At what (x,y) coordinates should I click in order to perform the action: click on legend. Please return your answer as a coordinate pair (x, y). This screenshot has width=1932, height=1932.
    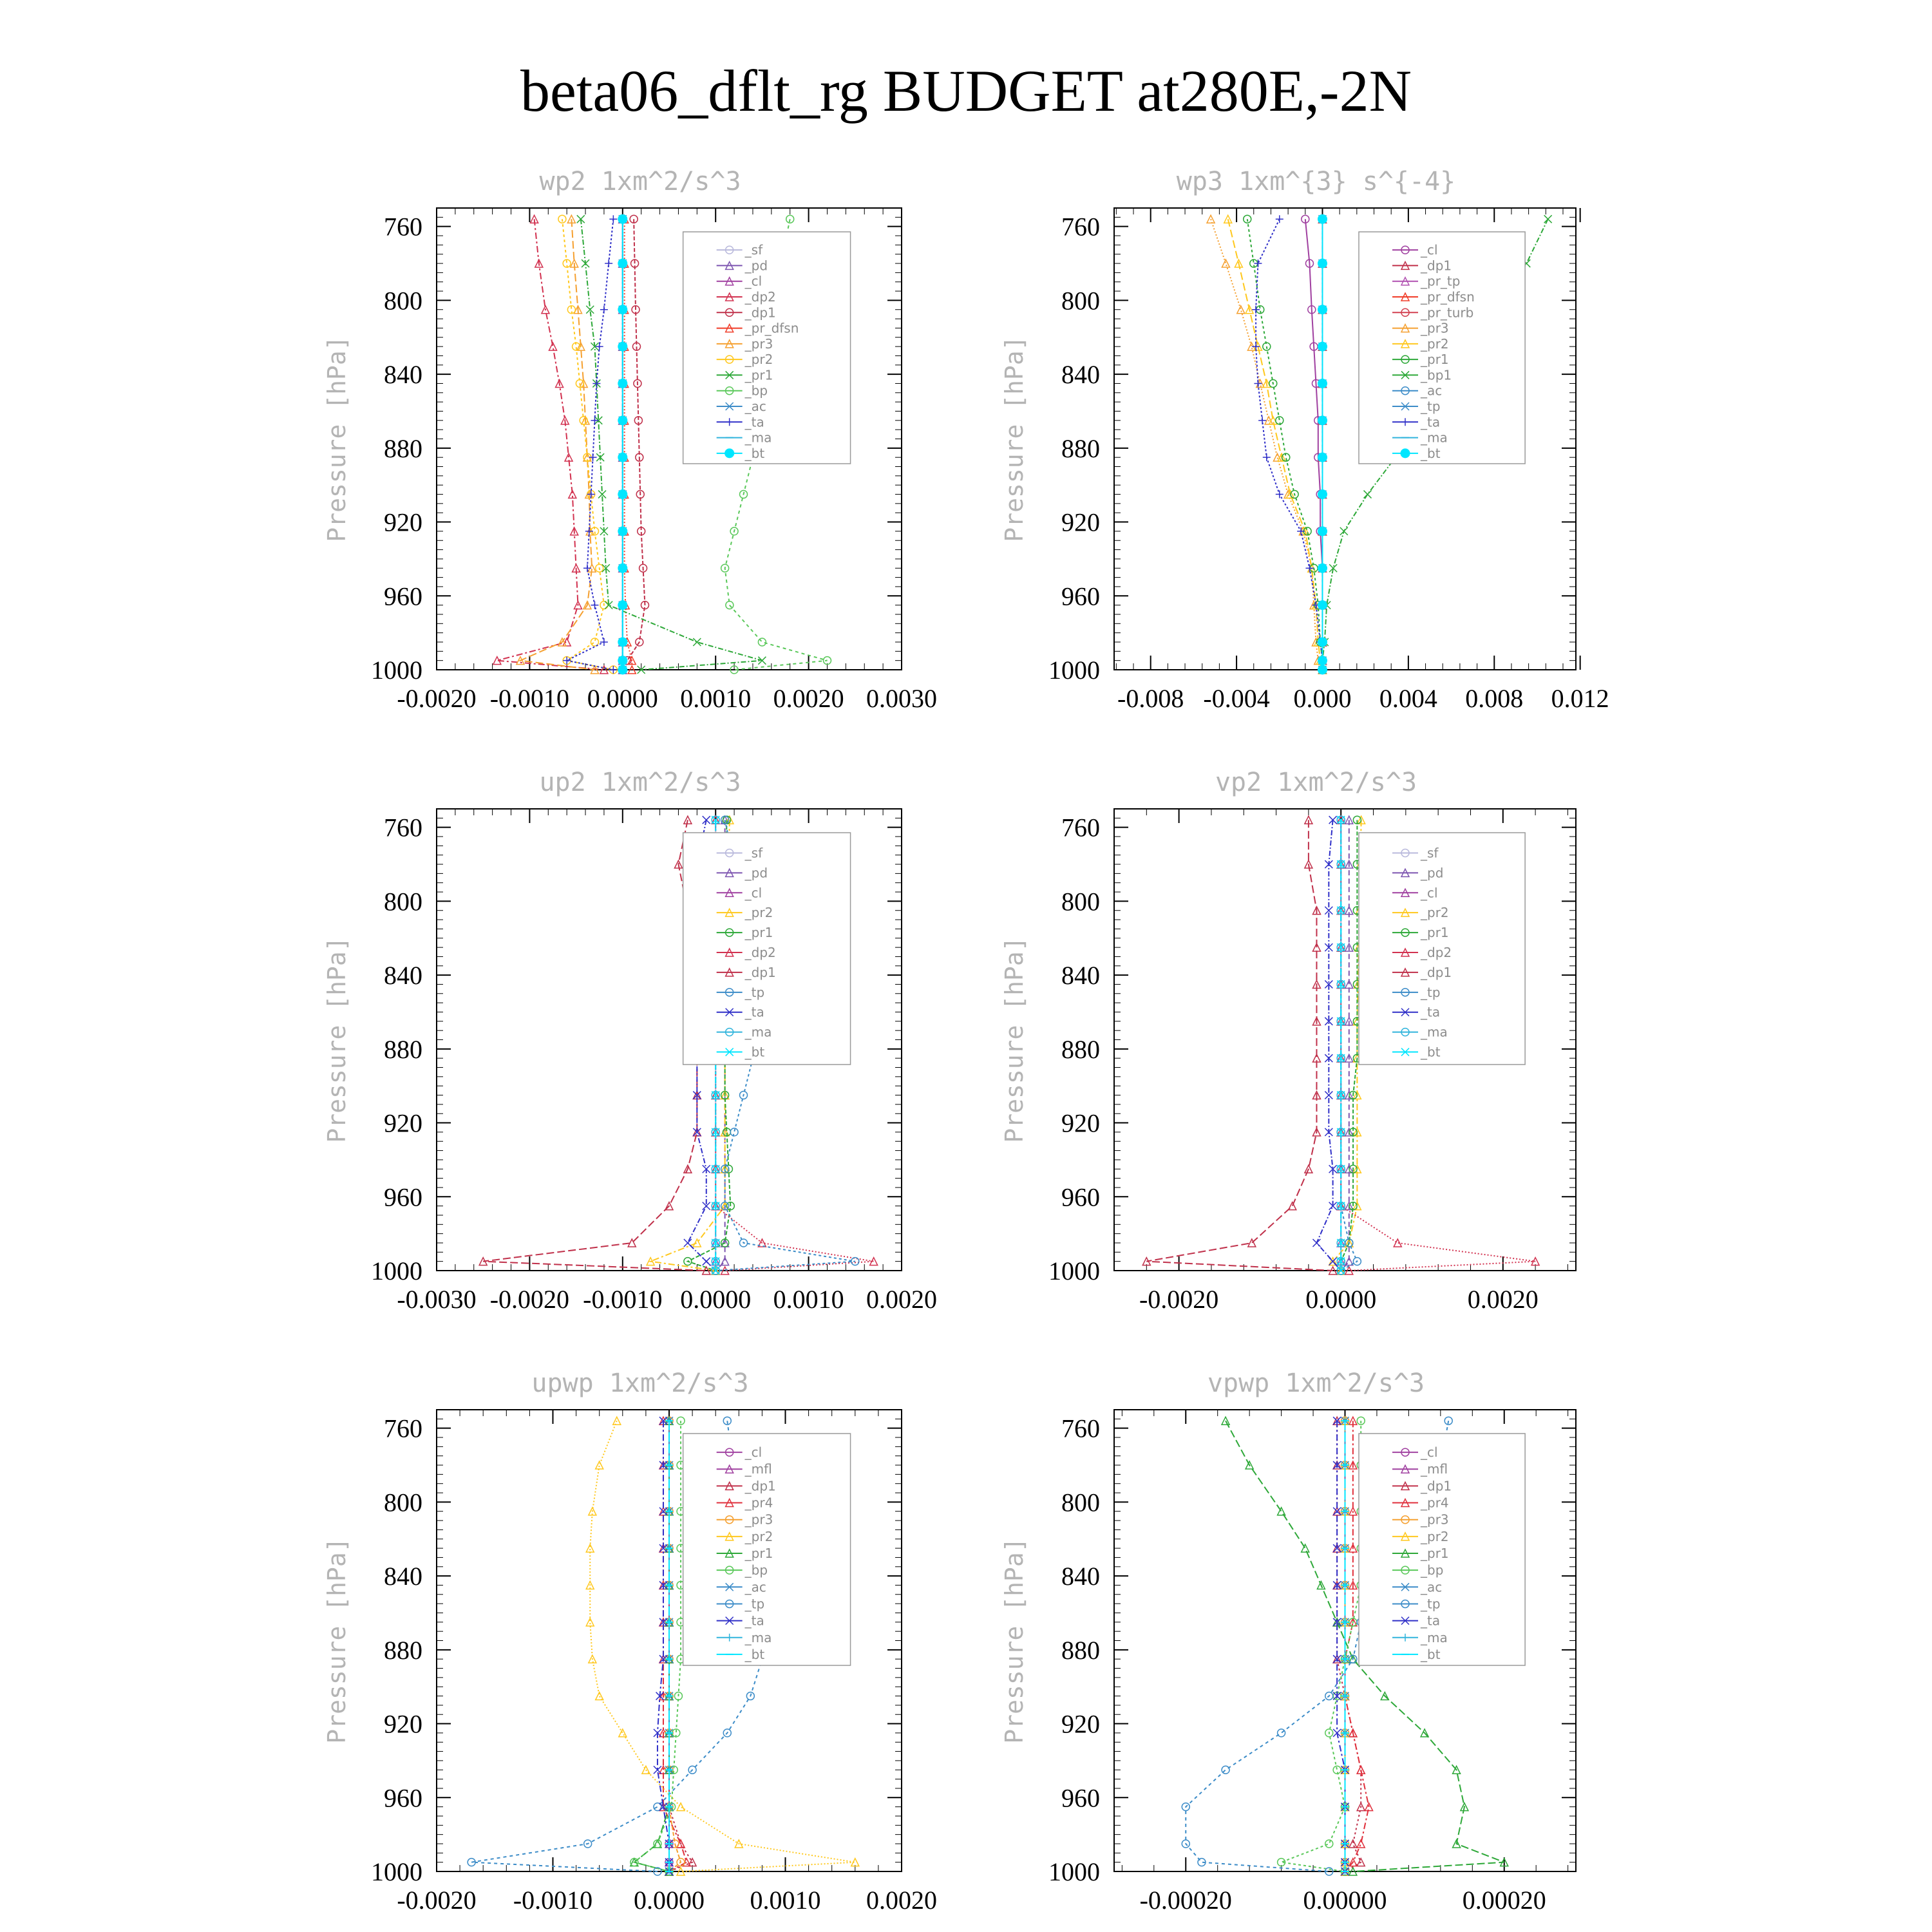
    Looking at the image, I should click on (766, 1549).